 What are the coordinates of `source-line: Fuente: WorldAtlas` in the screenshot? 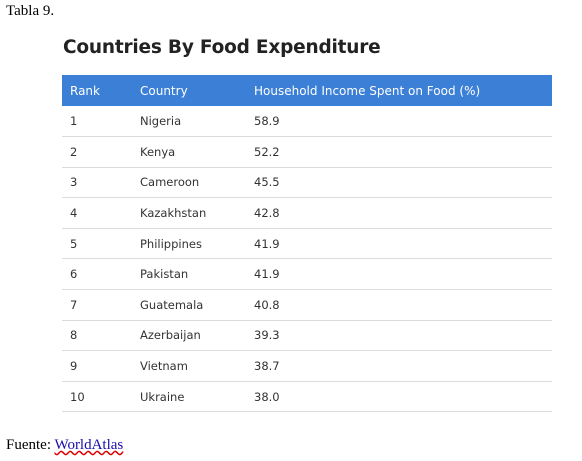 It's located at (64, 445).